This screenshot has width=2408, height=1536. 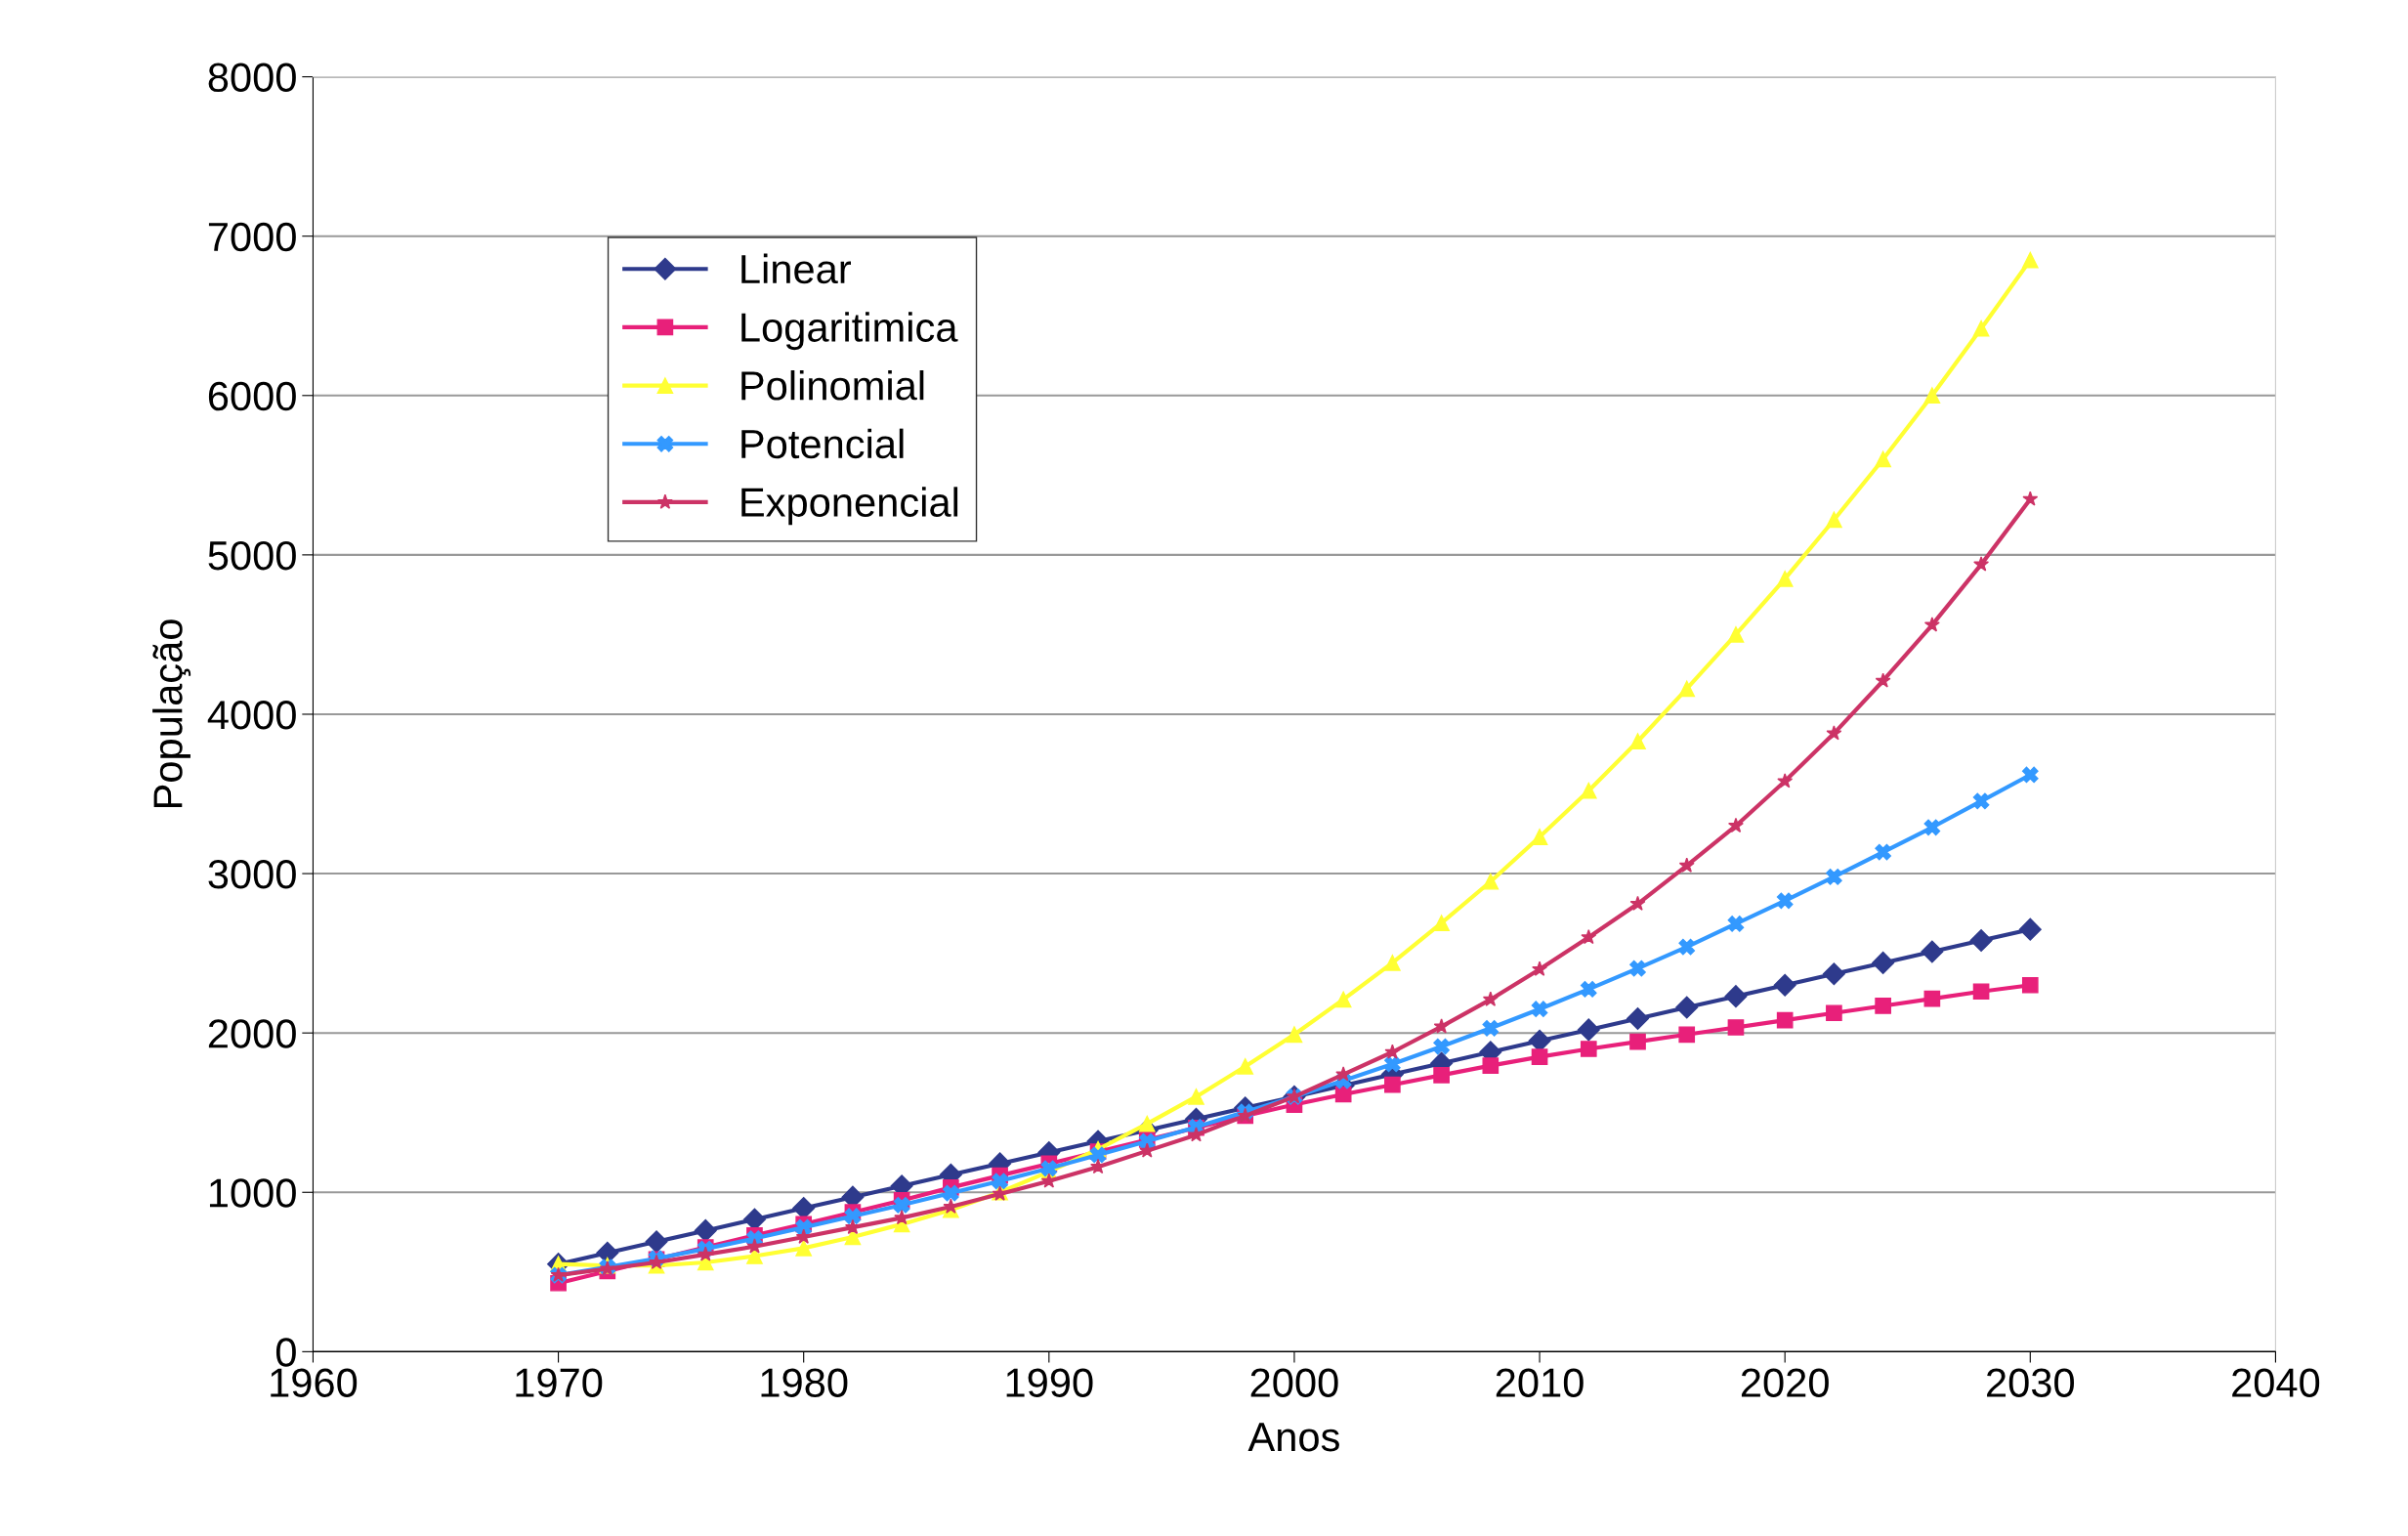 What do you see at coordinates (252, 1033) in the screenshot?
I see `y-tick-label: 2000` at bounding box center [252, 1033].